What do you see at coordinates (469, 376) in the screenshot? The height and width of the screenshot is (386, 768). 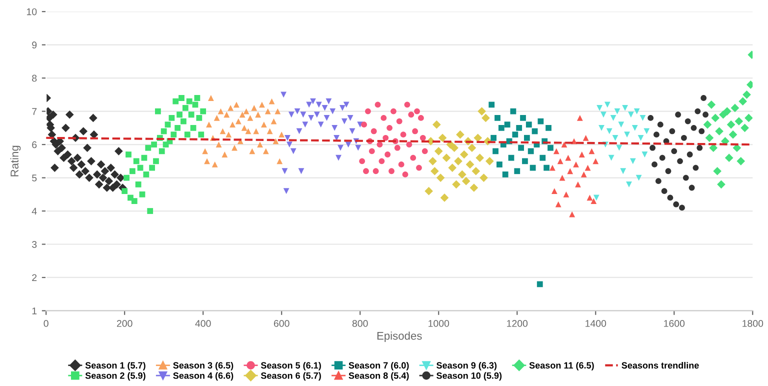 I see `legend-label: Season 10 (5.9)` at bounding box center [469, 376].